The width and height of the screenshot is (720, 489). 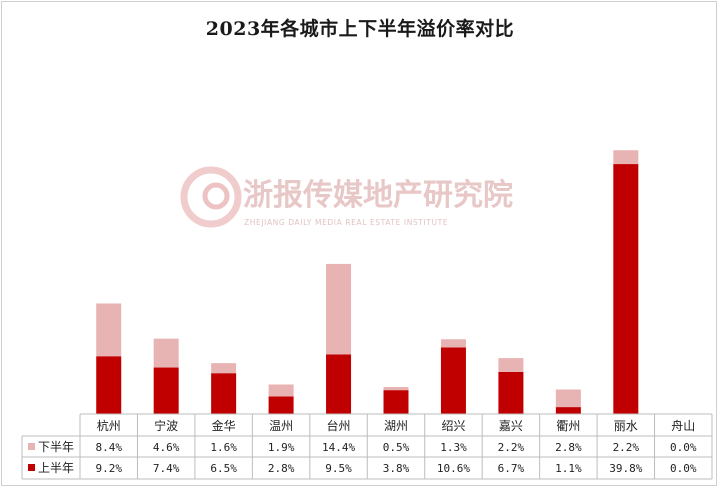 What do you see at coordinates (453, 468) in the screenshot?
I see `value-label: 10.6%` at bounding box center [453, 468].